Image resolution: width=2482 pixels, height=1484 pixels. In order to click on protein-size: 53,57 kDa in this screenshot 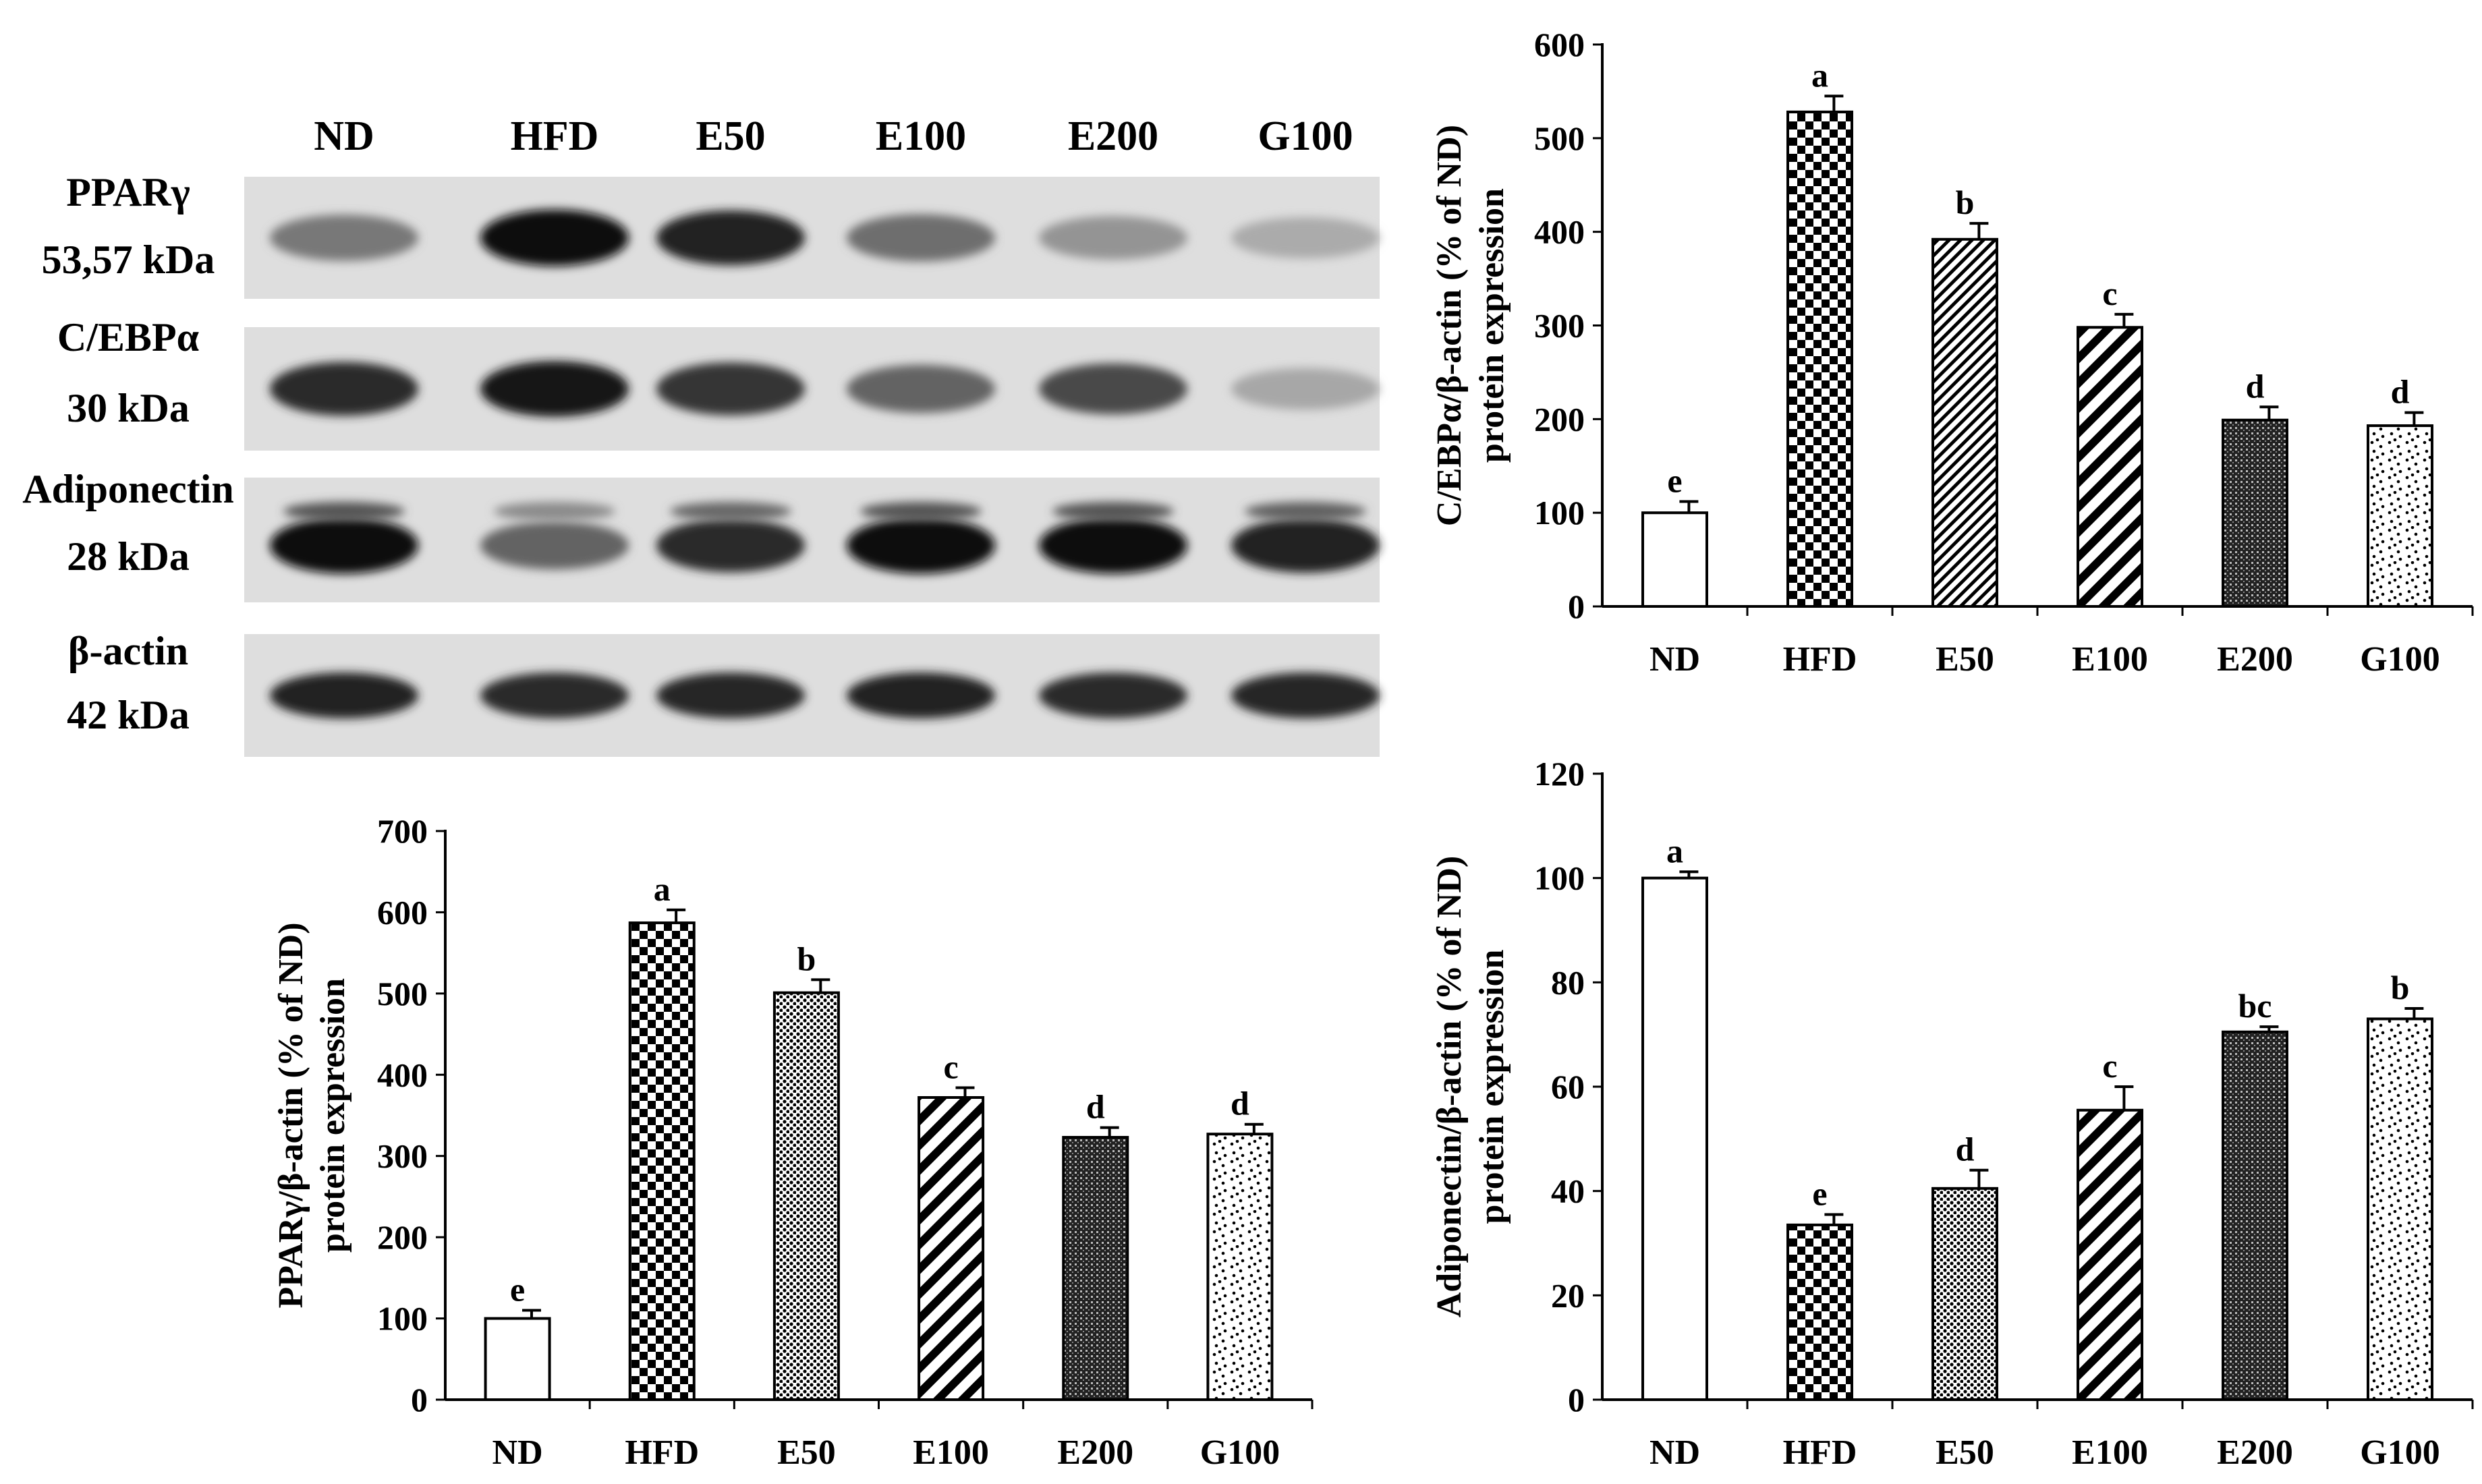, I will do `click(128, 259)`.